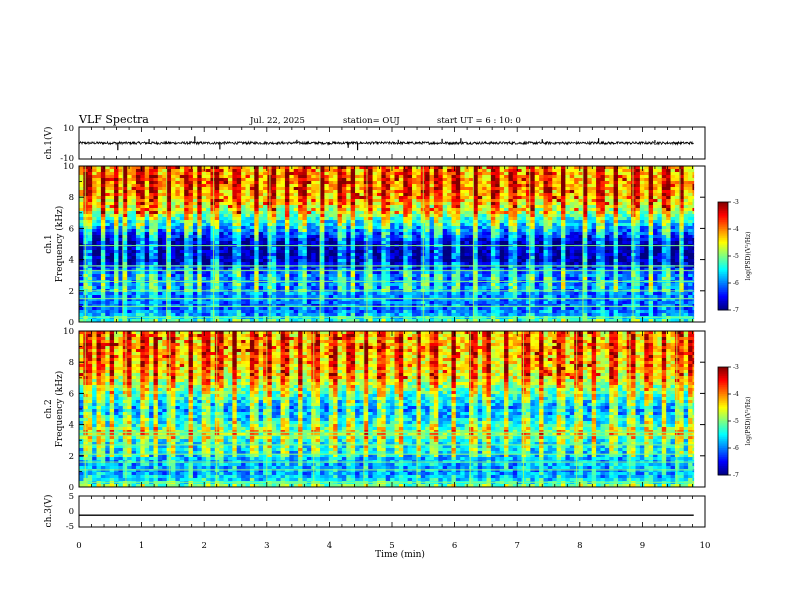  Describe the element at coordinates (374, 144) in the screenshot. I see `ch1-waveform-panel: 10 -10 ch.1(V)` at that location.